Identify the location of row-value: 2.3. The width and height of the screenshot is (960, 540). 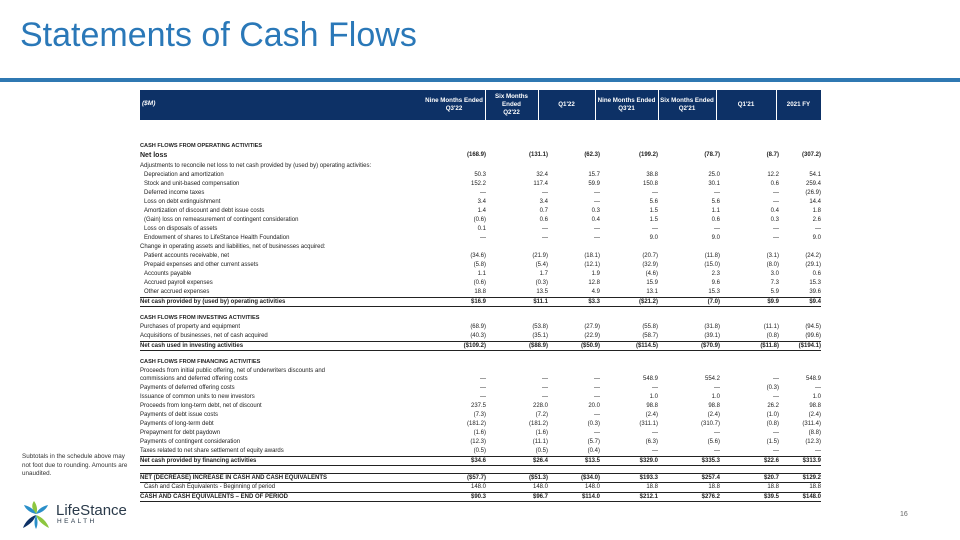
(715, 274).